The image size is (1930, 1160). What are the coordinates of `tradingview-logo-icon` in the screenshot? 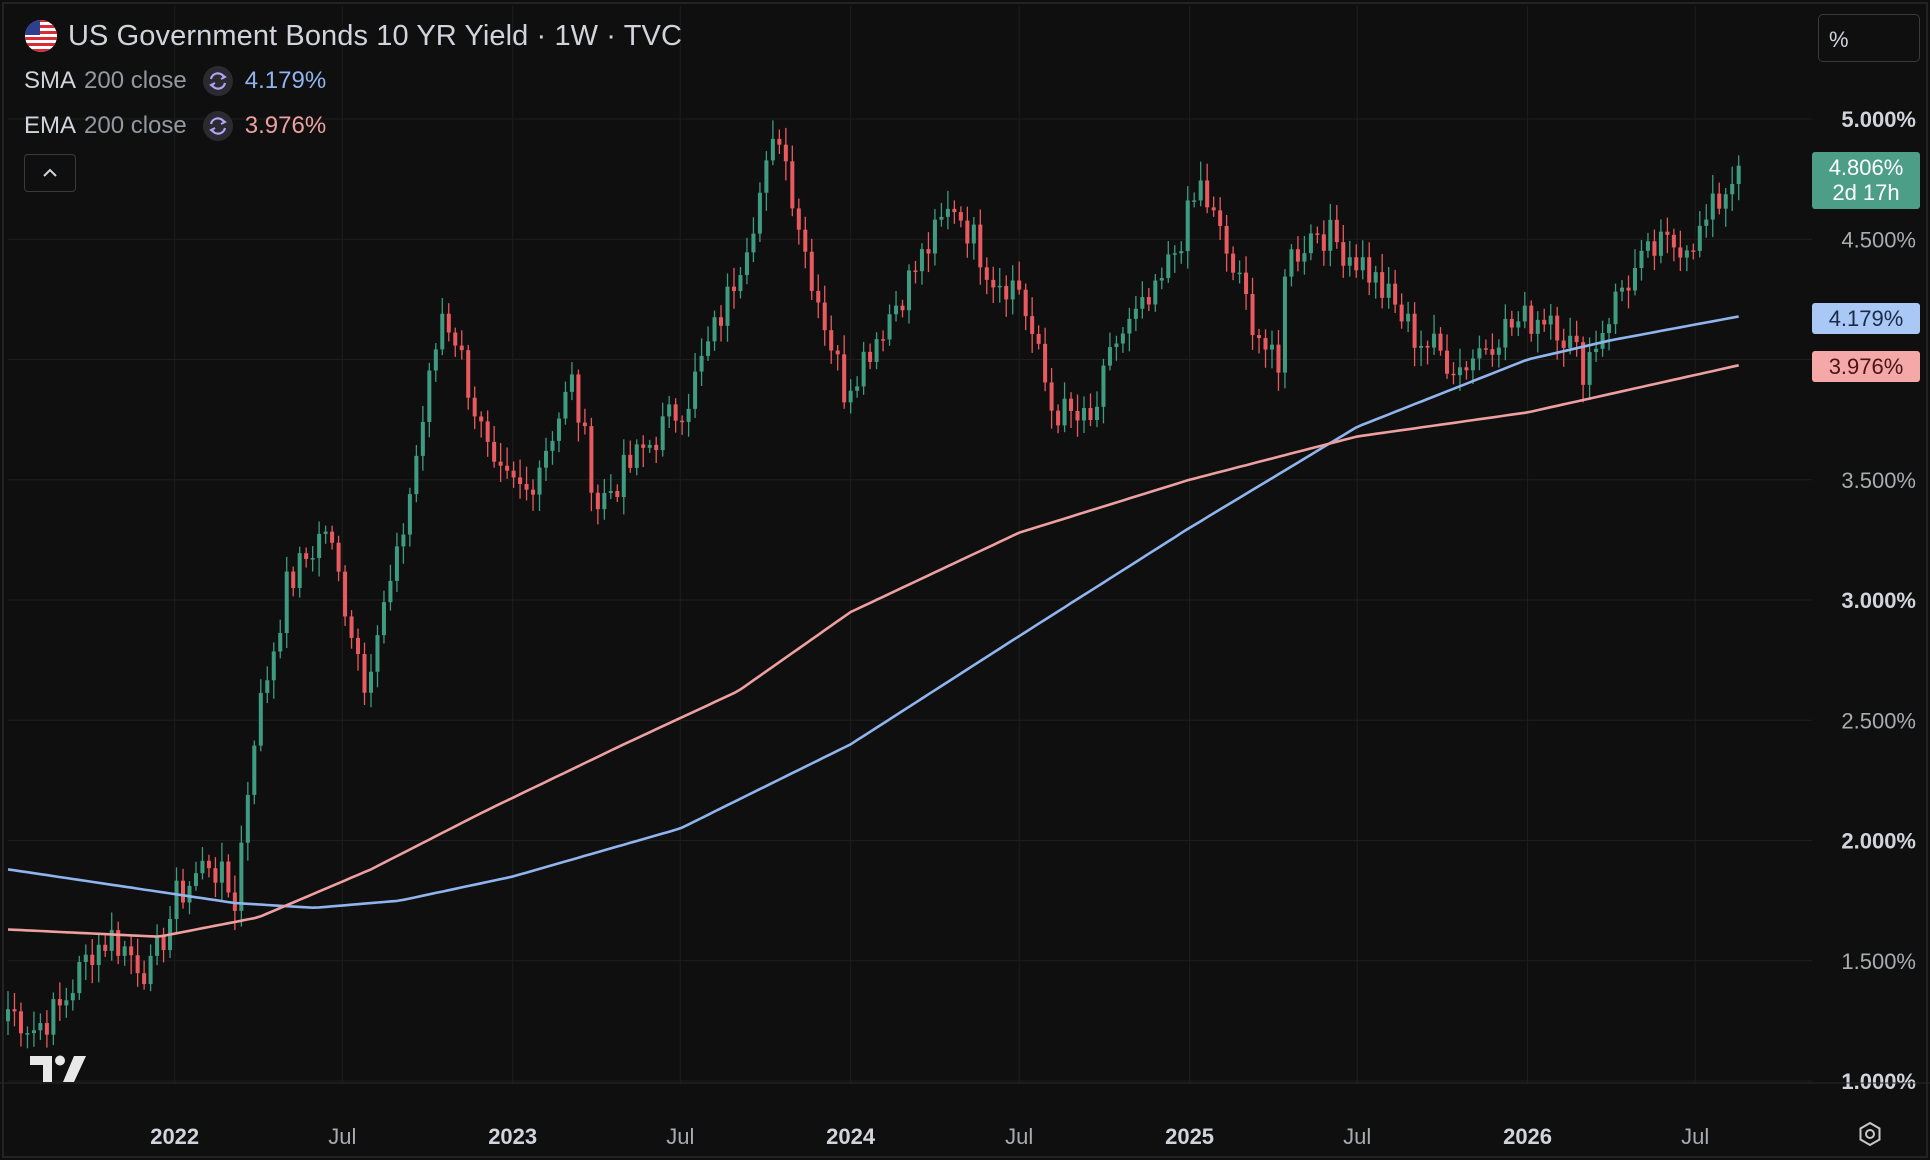 It's located at (59, 1069).